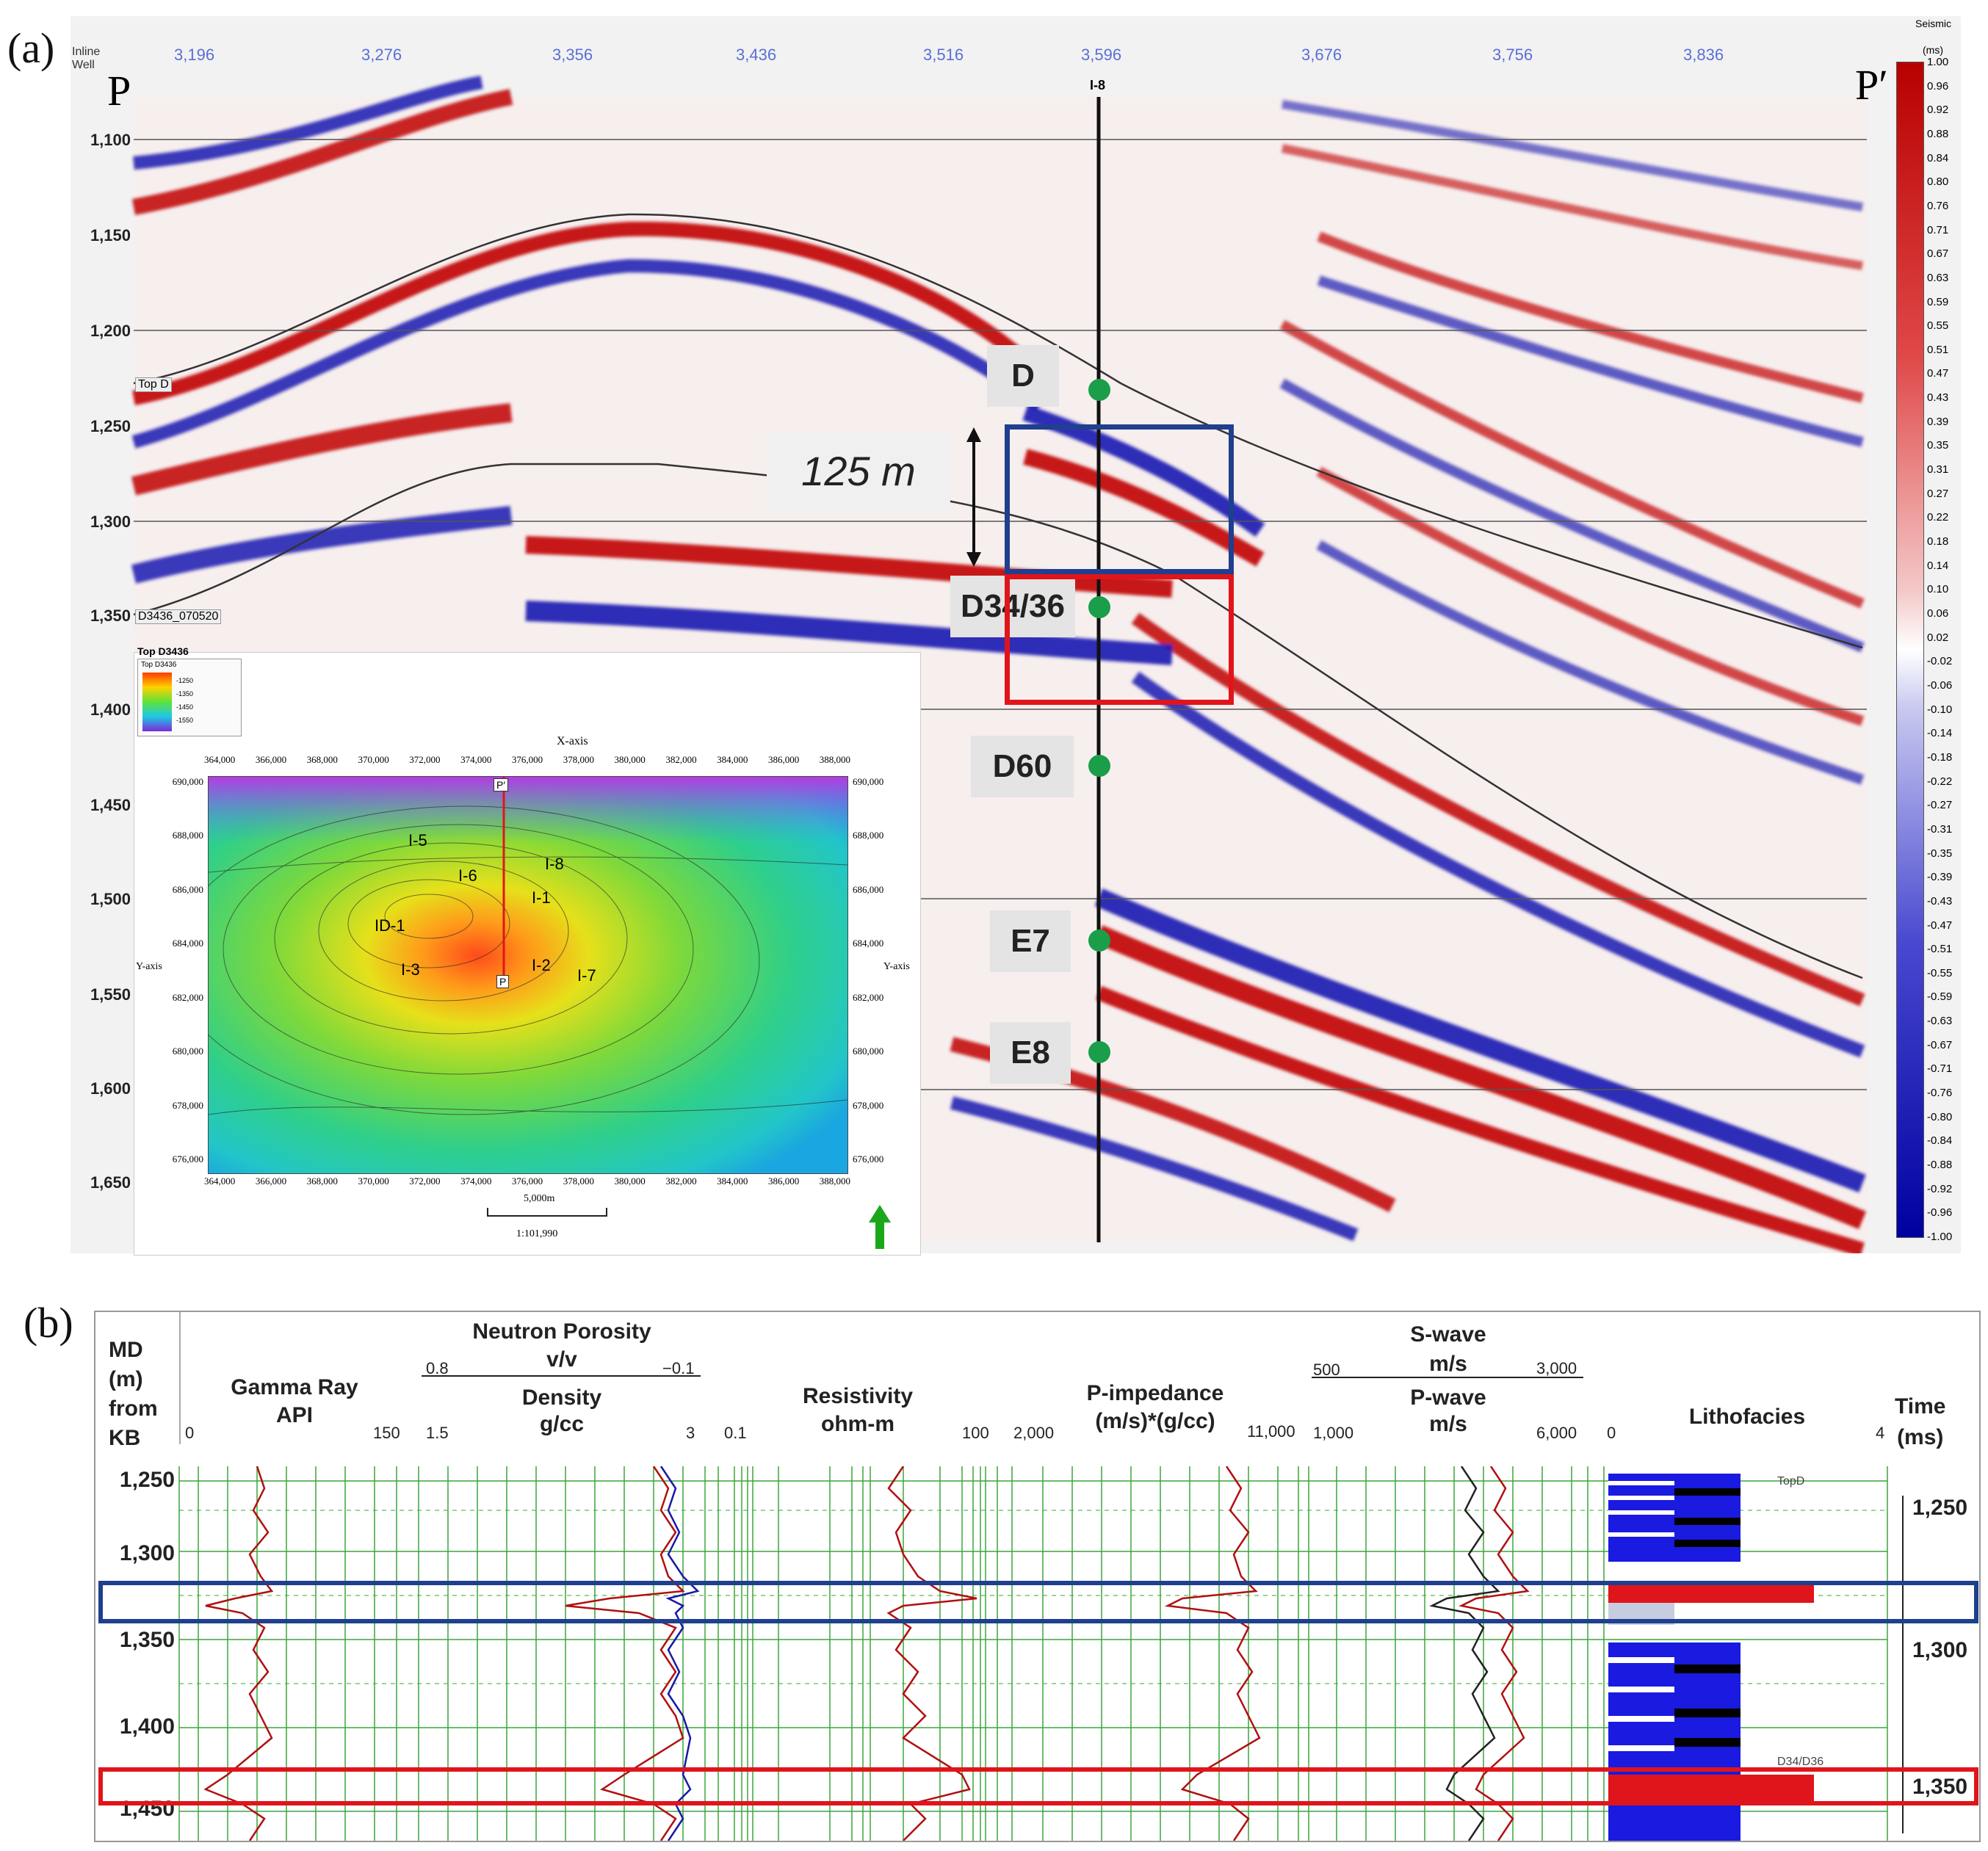 The height and width of the screenshot is (1851, 1988). Describe the element at coordinates (1747, 1378) in the screenshot. I see `track-header-lithofacies: Lithofacies 0 4` at that location.